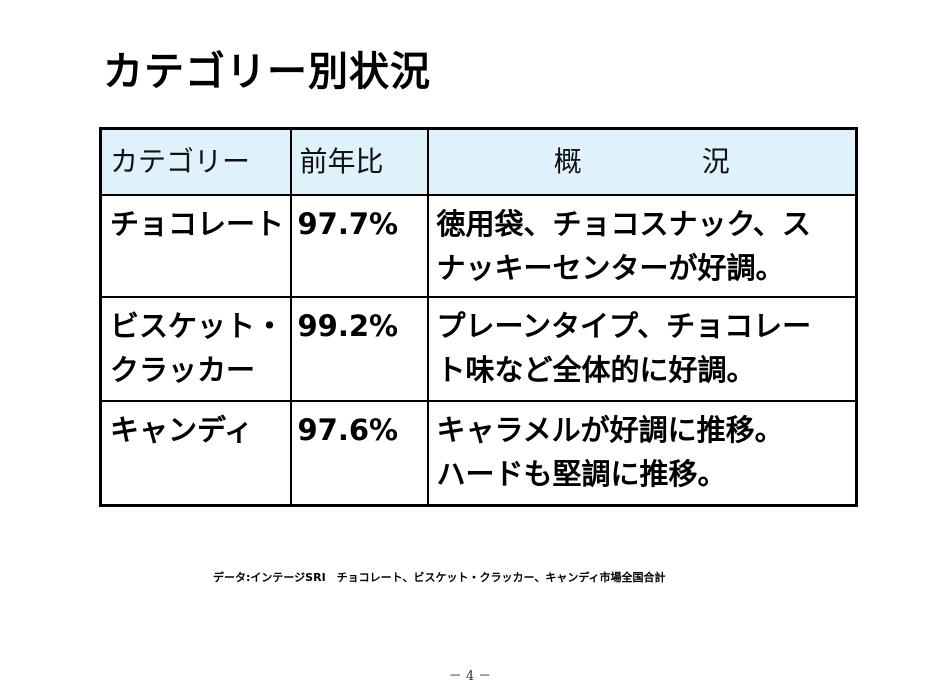 The height and width of the screenshot is (700, 940). Describe the element at coordinates (642, 246) in the screenshot. I see `overview-cell: 徳用袋、チョコスナック、ス ナッキーセンターが好調。` at that location.